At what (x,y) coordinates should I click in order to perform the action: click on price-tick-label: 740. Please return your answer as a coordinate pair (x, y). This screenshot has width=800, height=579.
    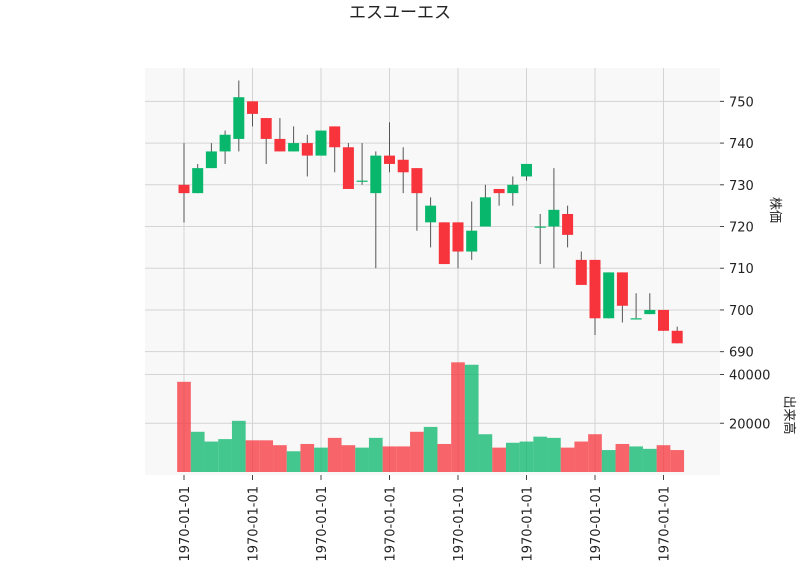
    Looking at the image, I should click on (741, 144).